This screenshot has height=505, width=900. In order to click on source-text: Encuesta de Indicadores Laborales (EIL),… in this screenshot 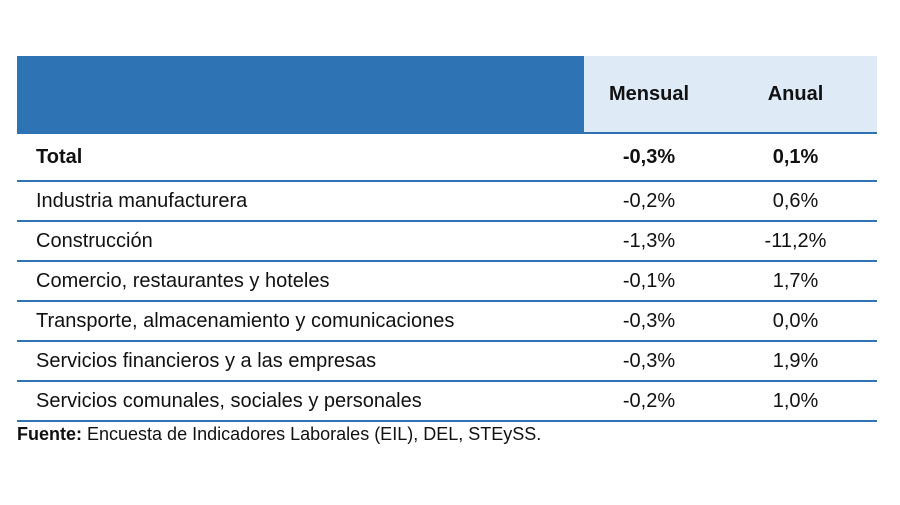, I will do `click(312, 434)`.